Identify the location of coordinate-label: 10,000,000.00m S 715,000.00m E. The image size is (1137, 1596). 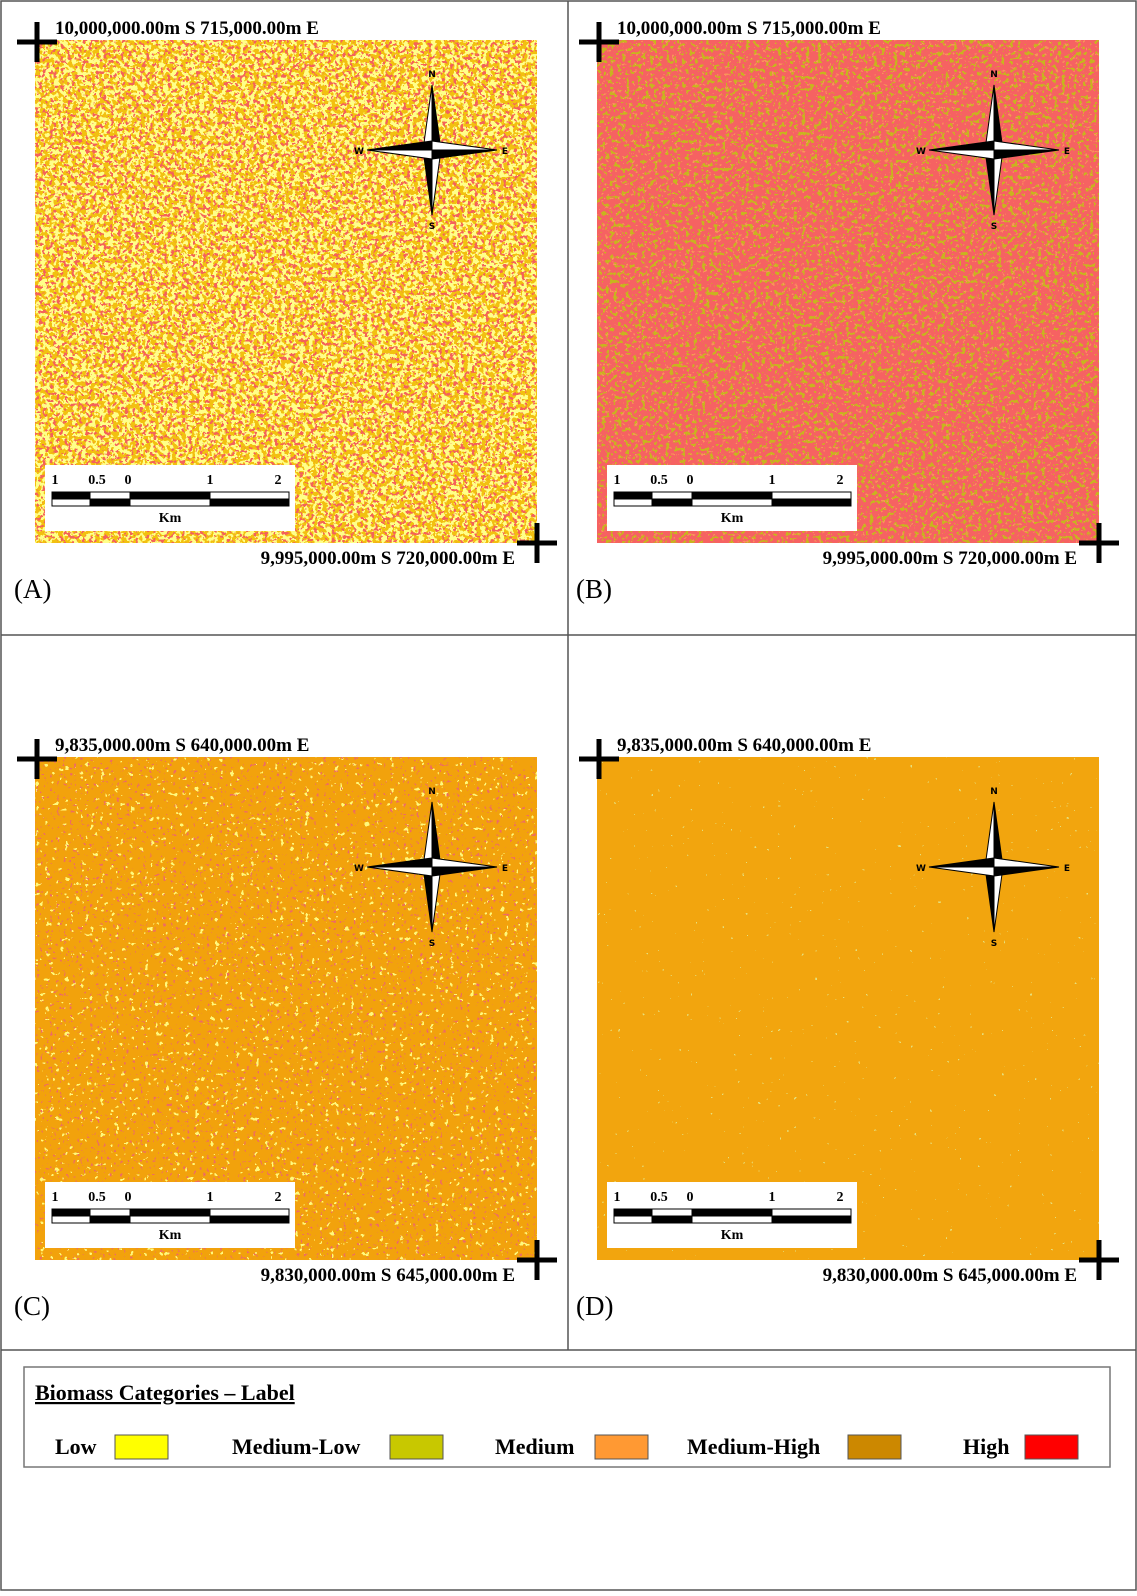
(749, 28).